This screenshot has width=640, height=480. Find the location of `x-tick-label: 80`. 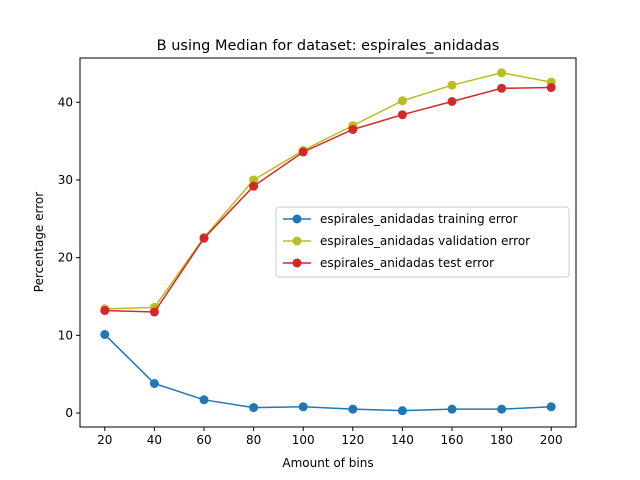

x-tick-label: 80 is located at coordinates (253, 440).